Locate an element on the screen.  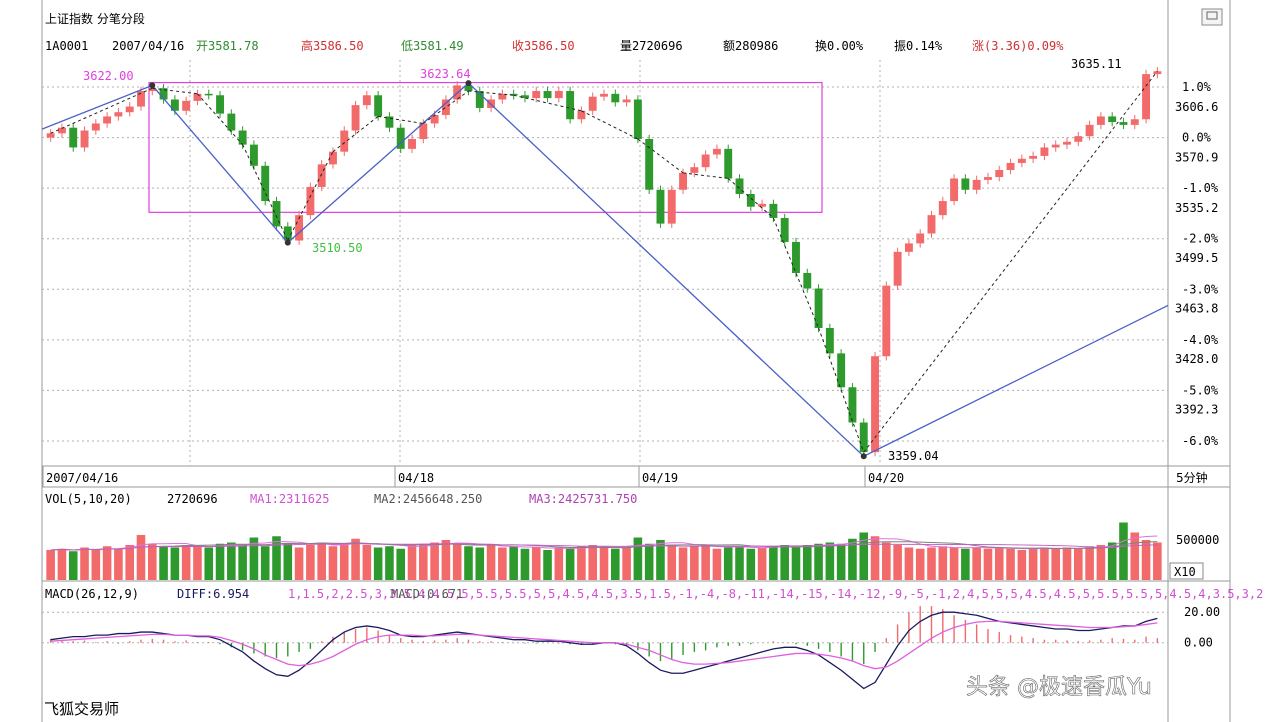
volume-ma-line is located at coordinates (604, 546).